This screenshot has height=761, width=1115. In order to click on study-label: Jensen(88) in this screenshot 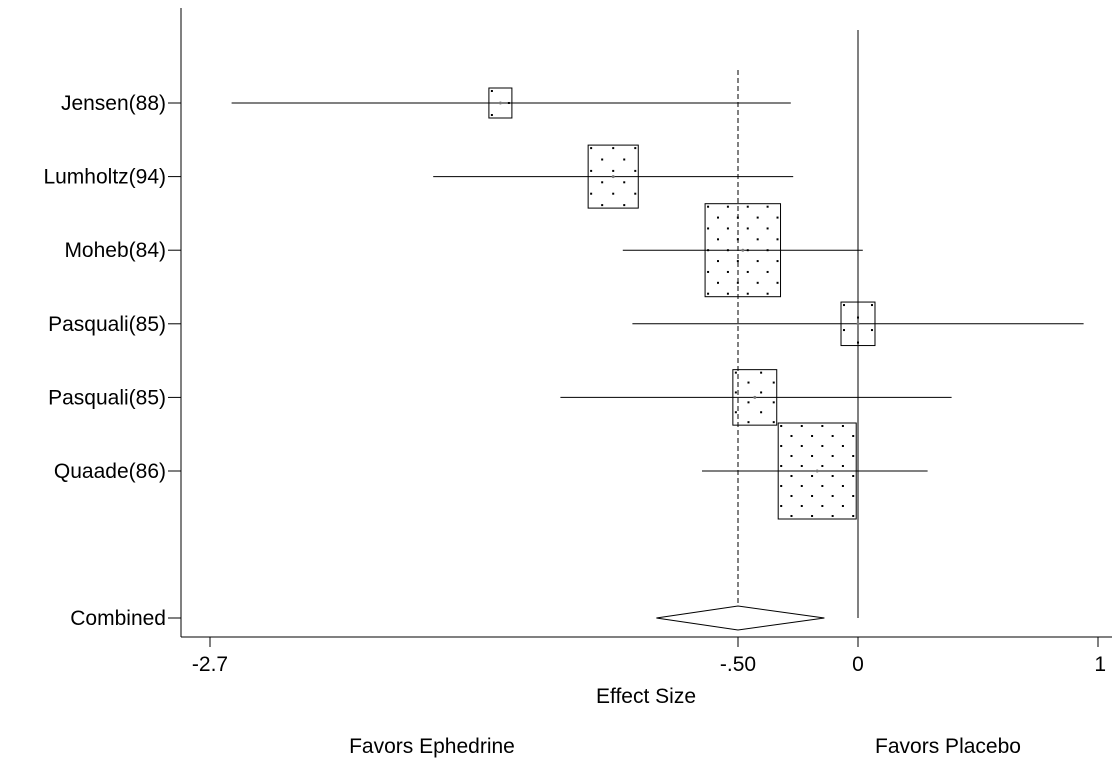, I will do `click(113, 103)`.